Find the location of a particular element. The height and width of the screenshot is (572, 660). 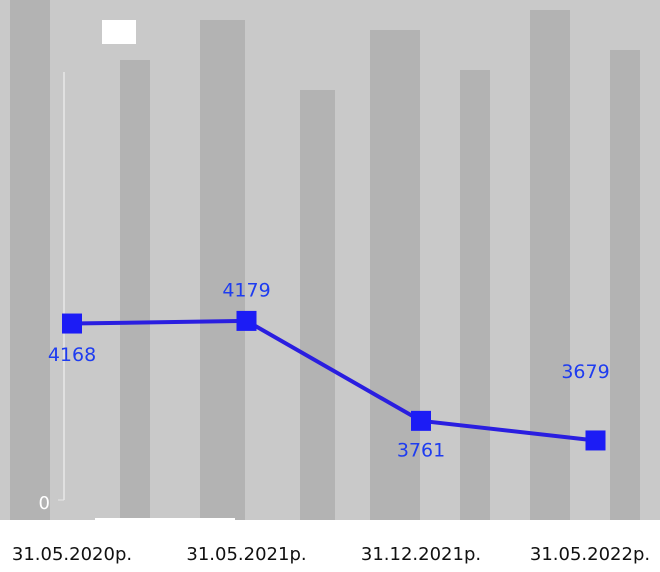

data-label: 4168 is located at coordinates (72, 355).